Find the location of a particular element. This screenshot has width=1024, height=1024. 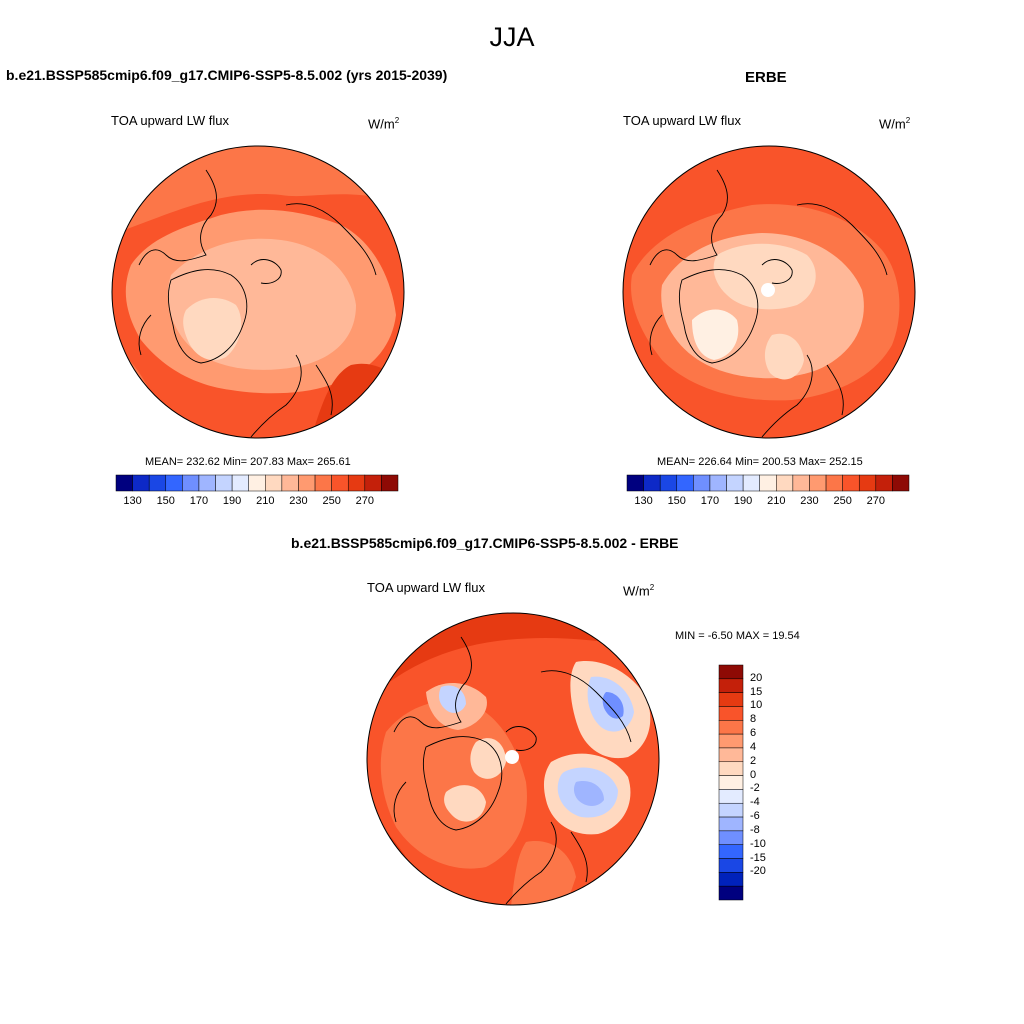

diff-colorbar is located at coordinates (731, 782).